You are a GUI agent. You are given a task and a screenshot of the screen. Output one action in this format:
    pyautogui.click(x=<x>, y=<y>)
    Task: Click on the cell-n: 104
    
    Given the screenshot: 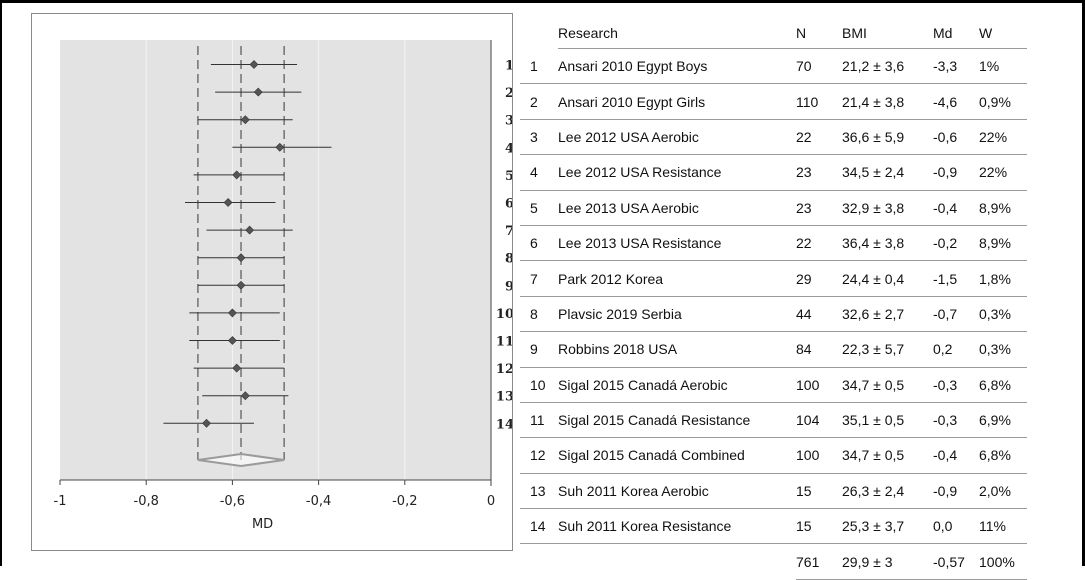 What is the action you would take?
    pyautogui.click(x=819, y=420)
    